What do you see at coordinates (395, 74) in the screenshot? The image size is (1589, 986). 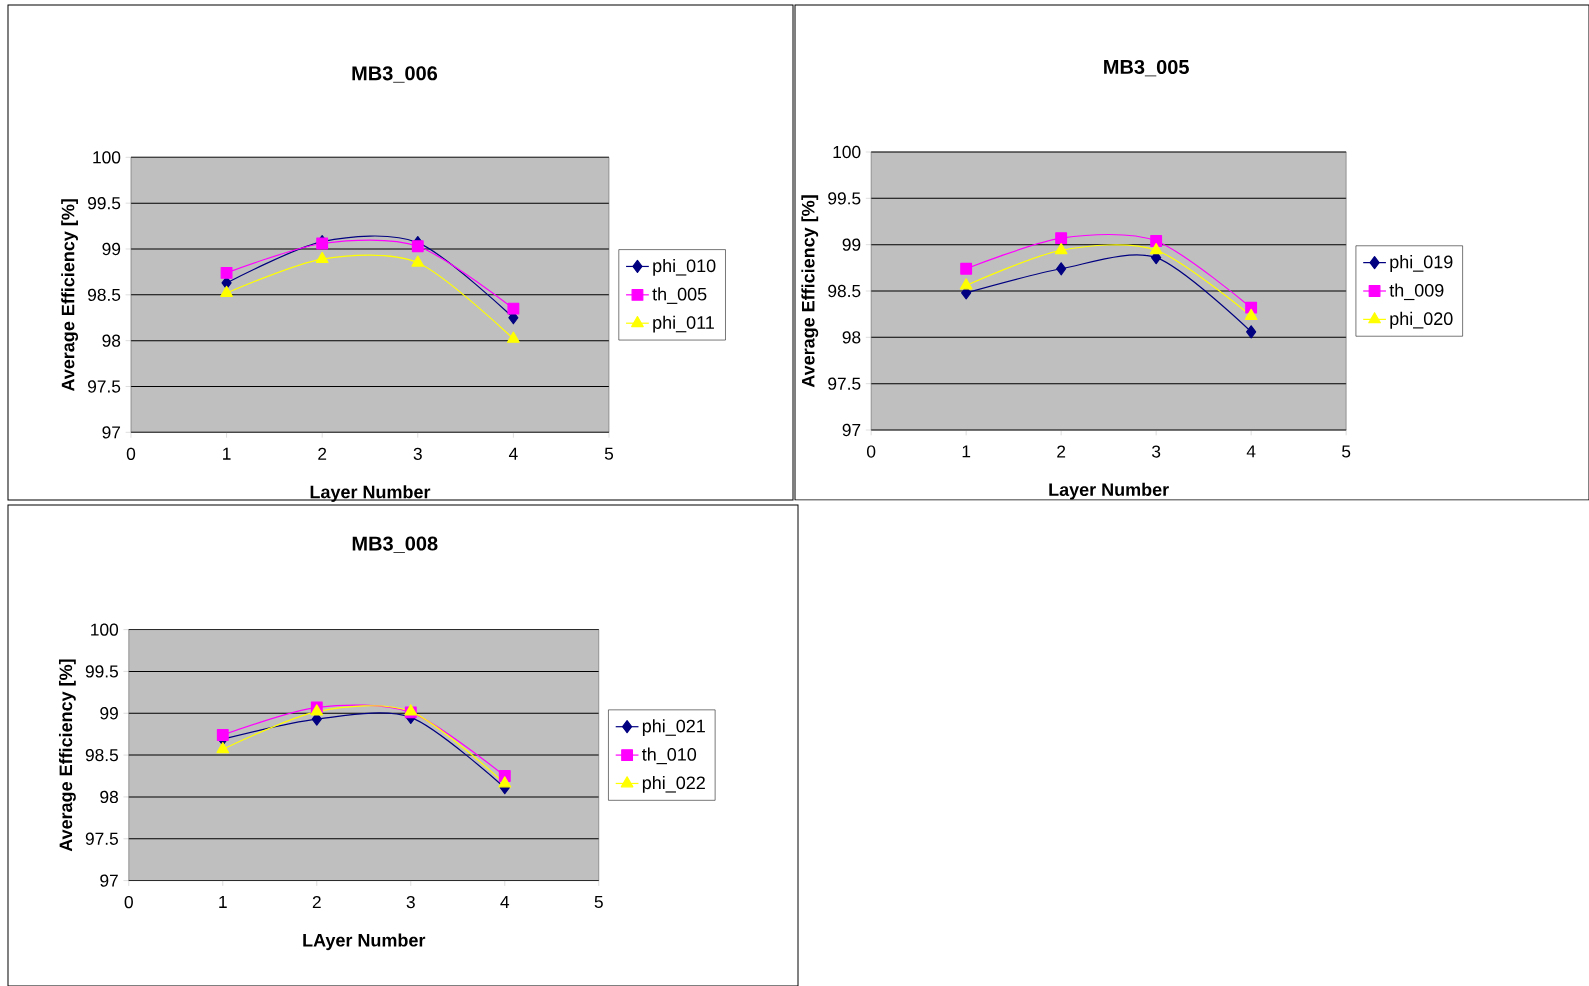 I see `chart-title: MB3_006` at bounding box center [395, 74].